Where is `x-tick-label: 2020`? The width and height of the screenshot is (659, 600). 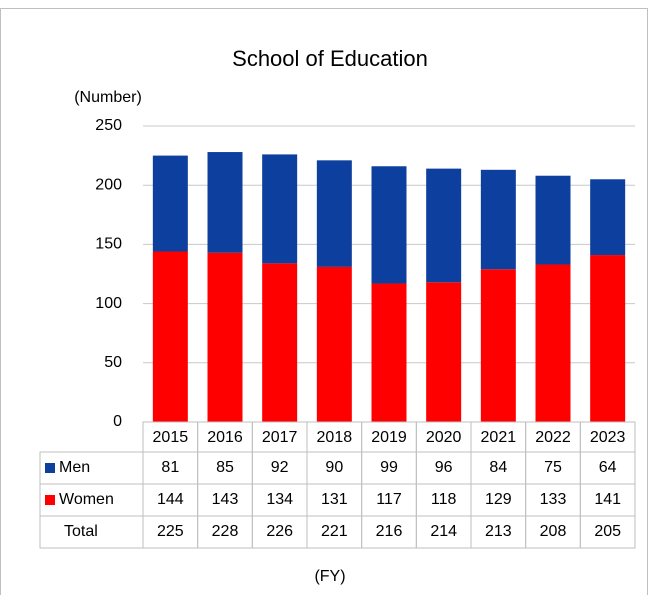
x-tick-label: 2020 is located at coordinates (444, 437).